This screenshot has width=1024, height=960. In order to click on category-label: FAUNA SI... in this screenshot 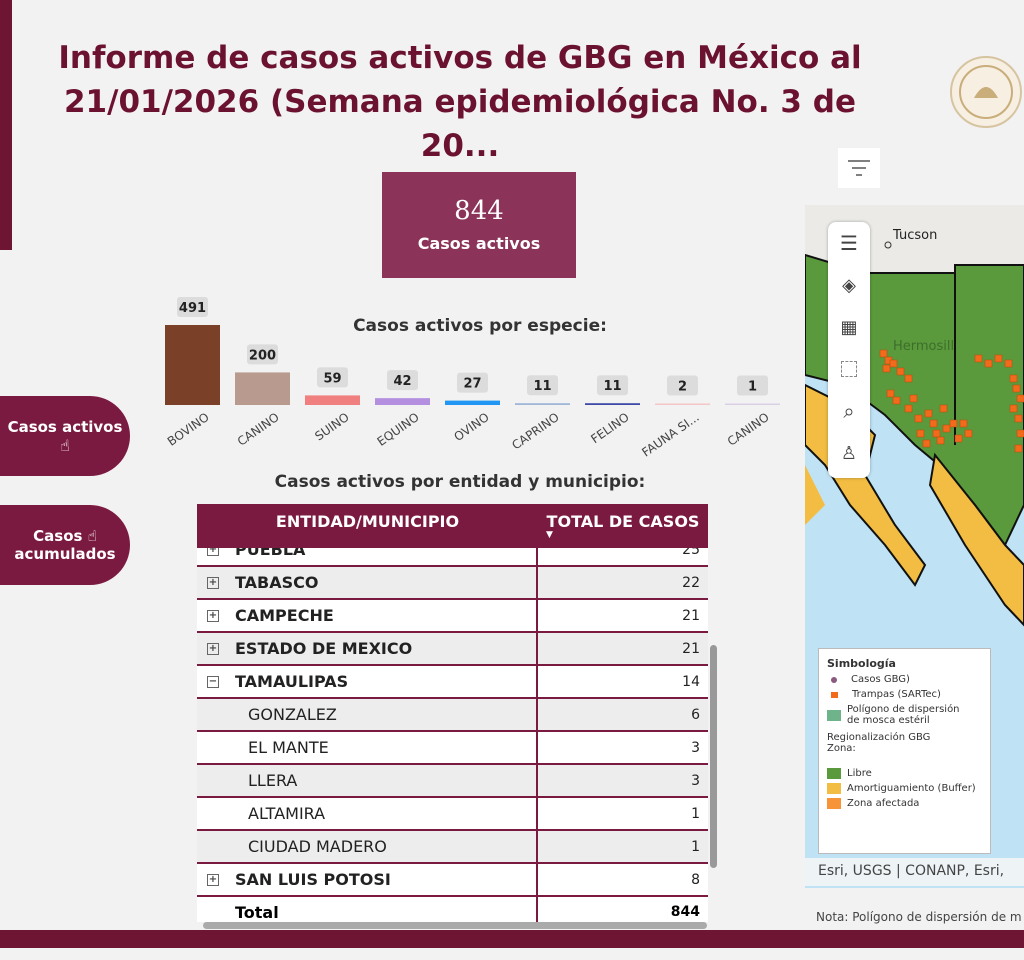, I will do `click(670, 435)`.